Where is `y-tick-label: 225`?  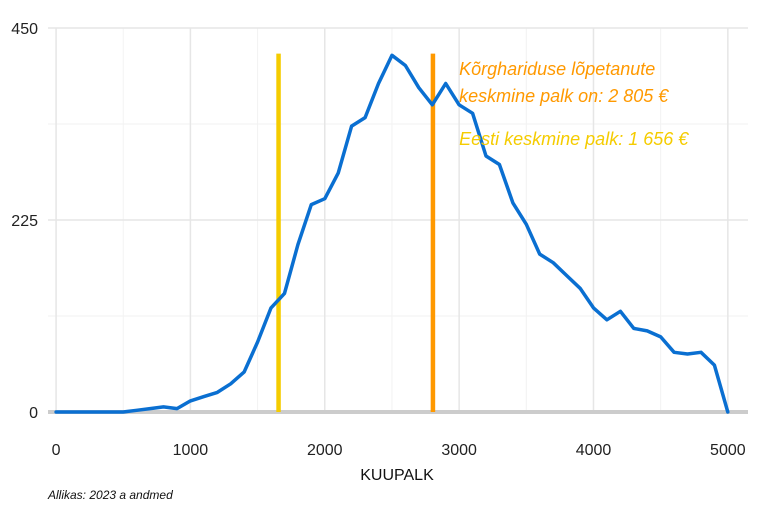 y-tick-label: 225 is located at coordinates (24, 221).